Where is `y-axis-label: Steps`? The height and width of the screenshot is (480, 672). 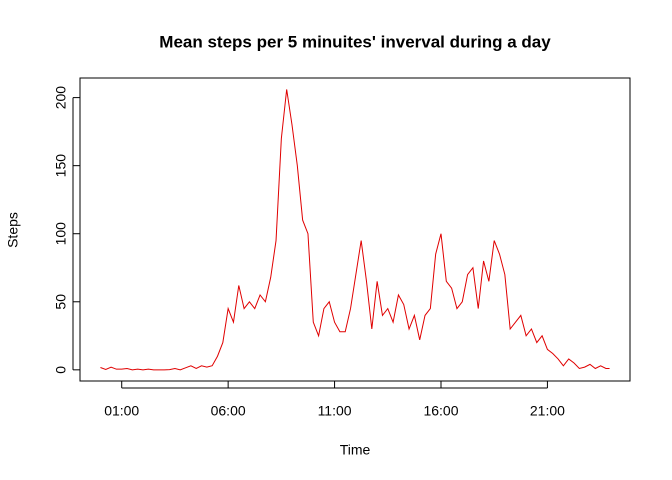
y-axis-label: Steps is located at coordinates (13, 230).